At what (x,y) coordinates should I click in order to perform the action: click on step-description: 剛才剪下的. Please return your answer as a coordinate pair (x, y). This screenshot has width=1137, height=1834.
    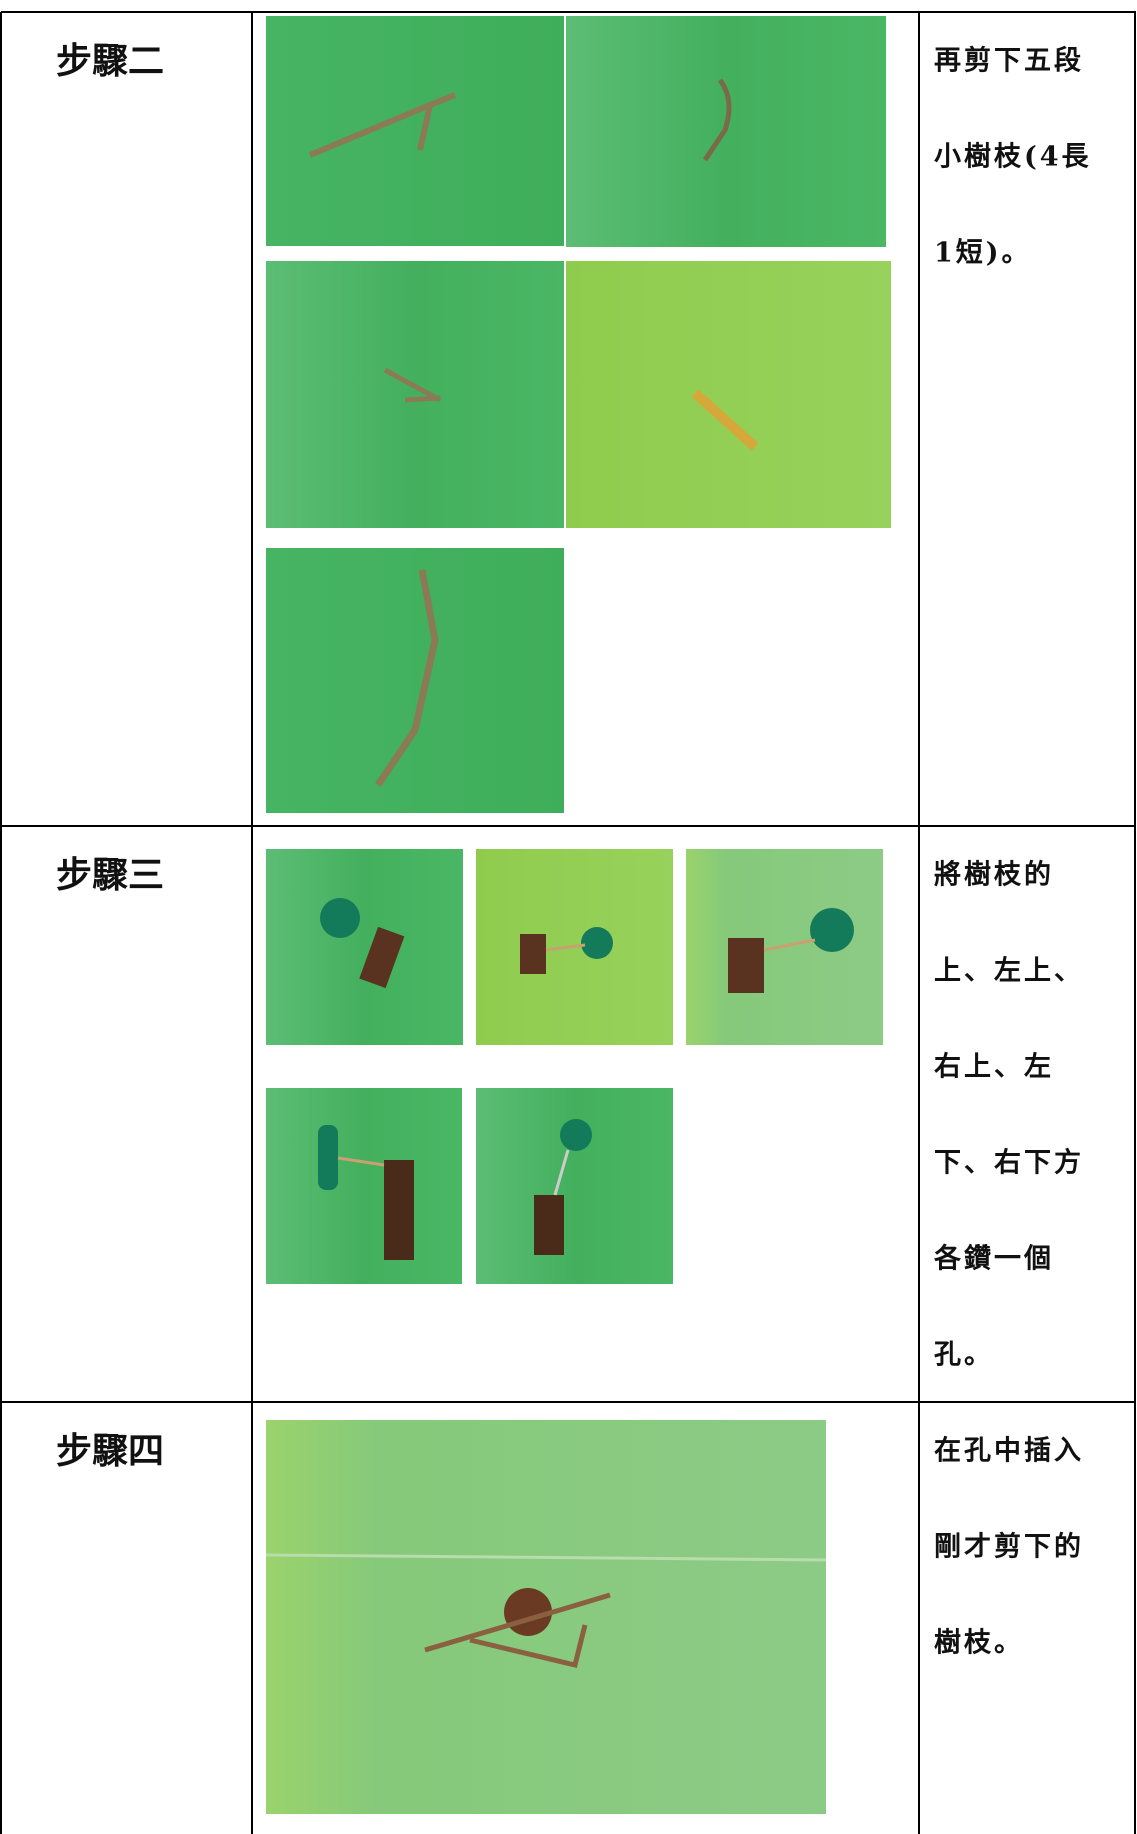
    Looking at the image, I should click on (1009, 1547).